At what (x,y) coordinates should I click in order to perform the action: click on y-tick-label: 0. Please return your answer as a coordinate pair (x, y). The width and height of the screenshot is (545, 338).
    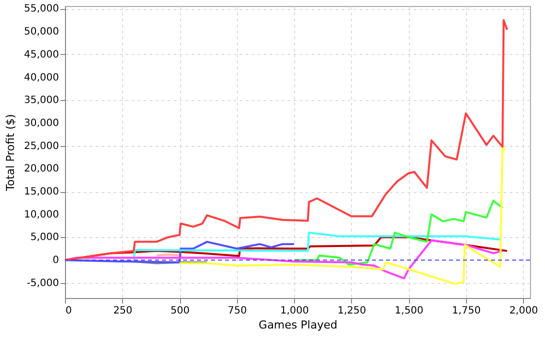
    Looking at the image, I should click on (55, 260).